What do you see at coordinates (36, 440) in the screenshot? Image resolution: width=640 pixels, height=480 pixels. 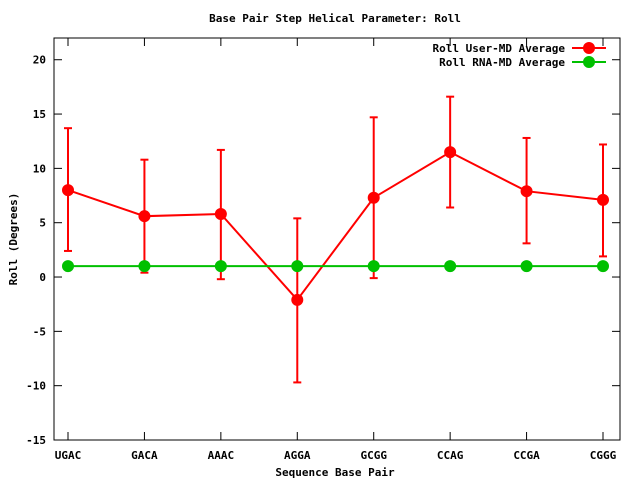 I see `y-tick-label: -15` at bounding box center [36, 440].